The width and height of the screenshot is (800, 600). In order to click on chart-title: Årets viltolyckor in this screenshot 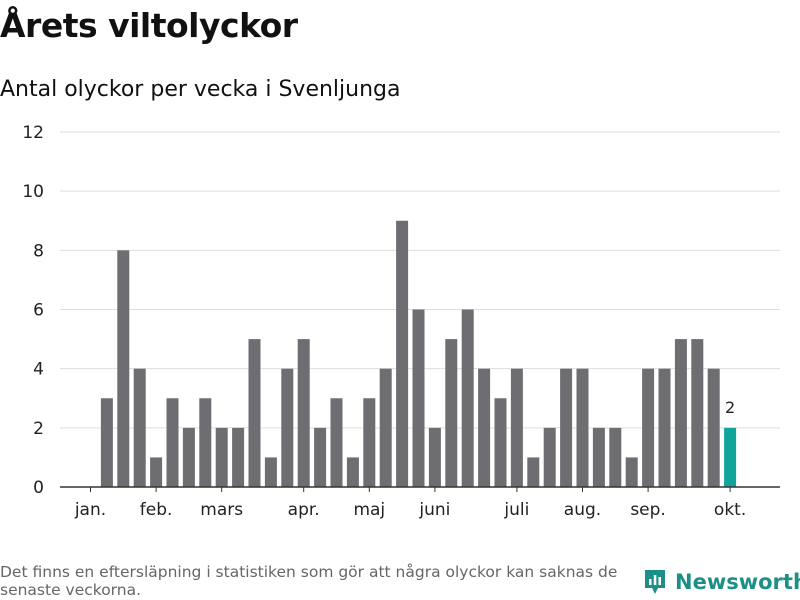, I will do `click(149, 25)`.